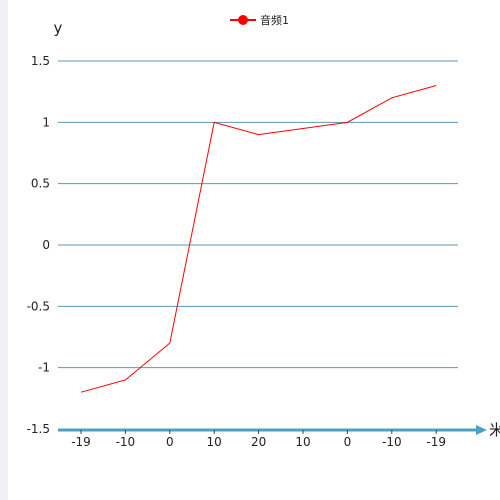 Image resolution: width=500 pixels, height=500 pixels. Describe the element at coordinates (243, 20) in the screenshot. I see `legend-series-marker` at that location.